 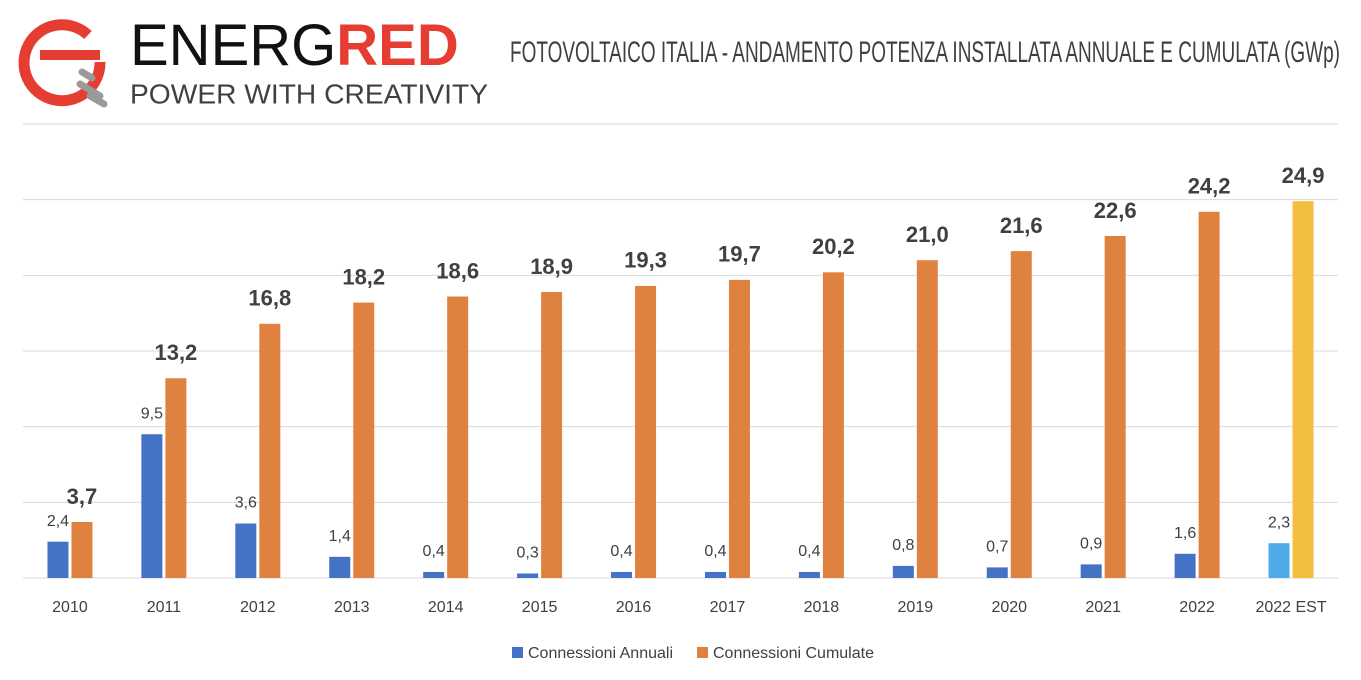 What do you see at coordinates (258, 607) in the screenshot?
I see `x-tick-label: 2012` at bounding box center [258, 607].